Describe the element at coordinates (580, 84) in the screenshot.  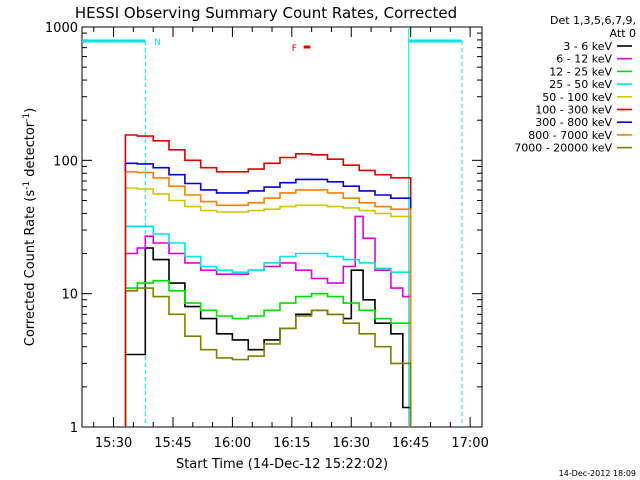
I see `legend-label: 25 - 50 keV` at that location.